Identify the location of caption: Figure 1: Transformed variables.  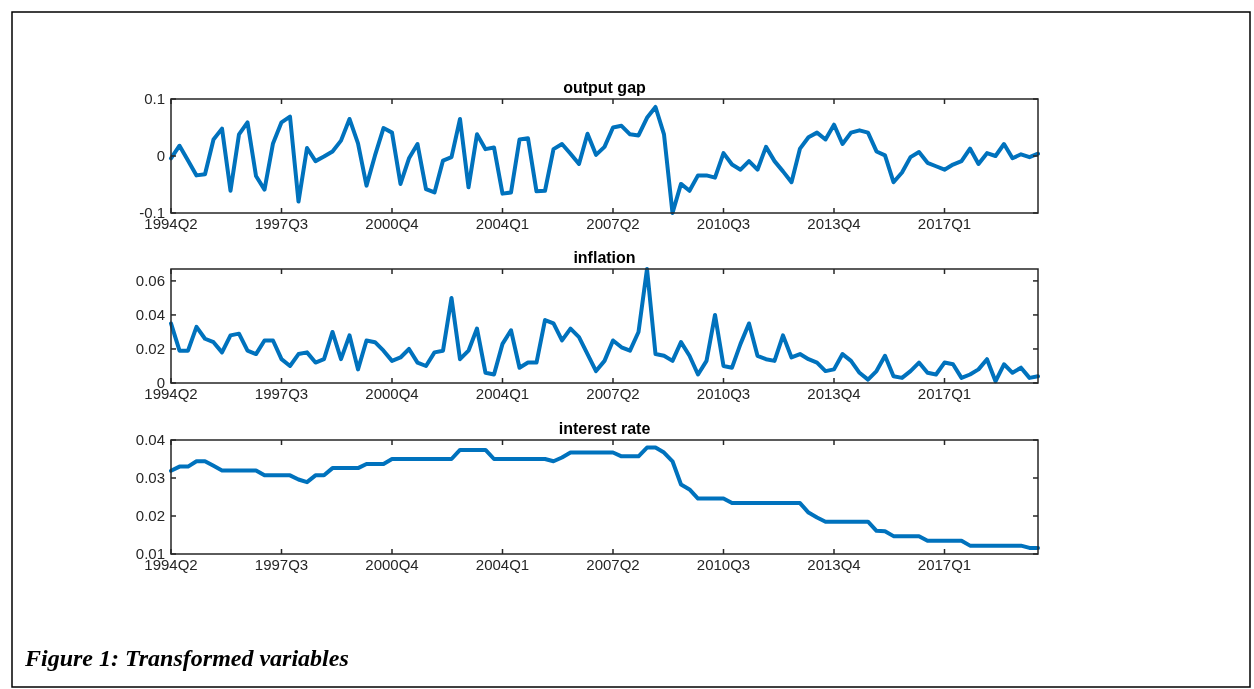
(186, 658).